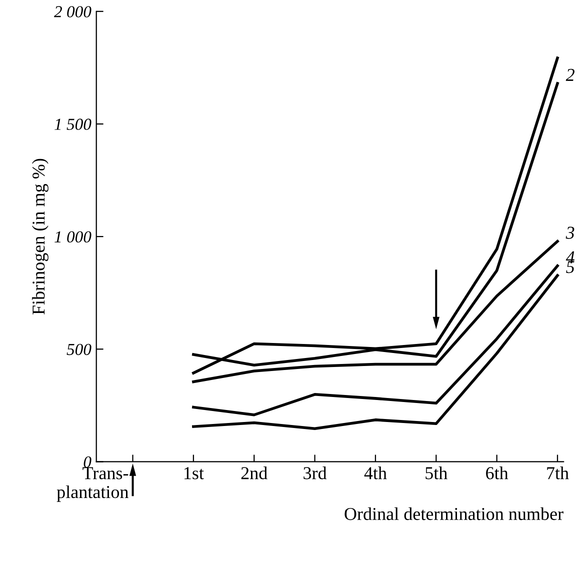 This screenshot has height=570, width=584. I want to click on y-tick-label: 500, so click(79, 350).